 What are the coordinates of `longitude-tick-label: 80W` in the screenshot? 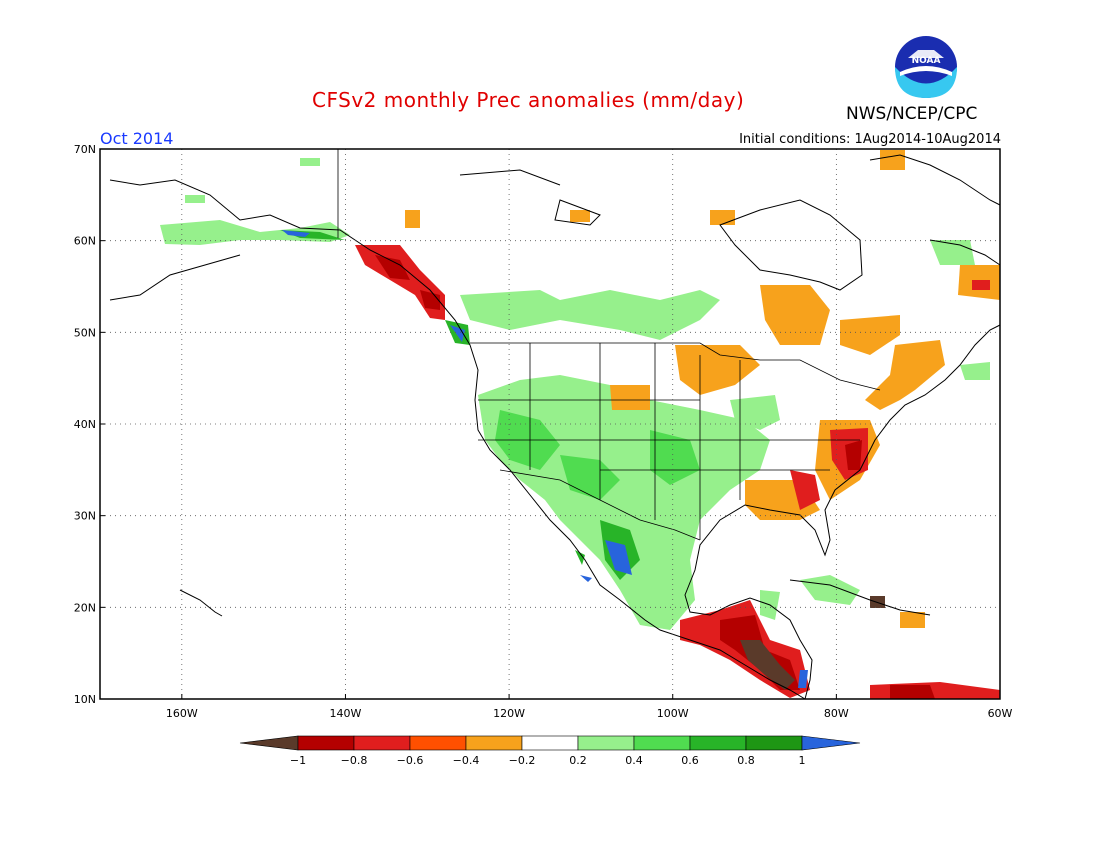 It's located at (836, 713).